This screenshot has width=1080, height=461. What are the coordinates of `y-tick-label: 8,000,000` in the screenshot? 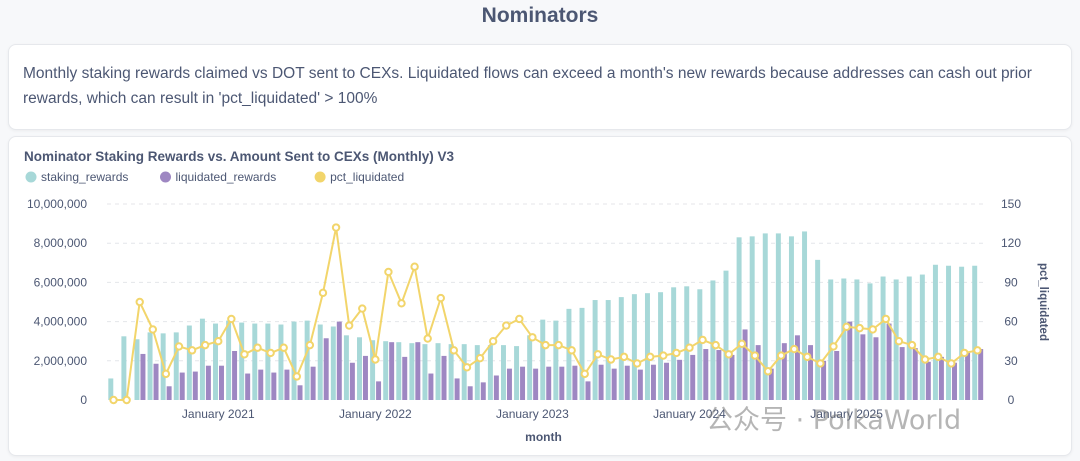 It's located at (61, 243).